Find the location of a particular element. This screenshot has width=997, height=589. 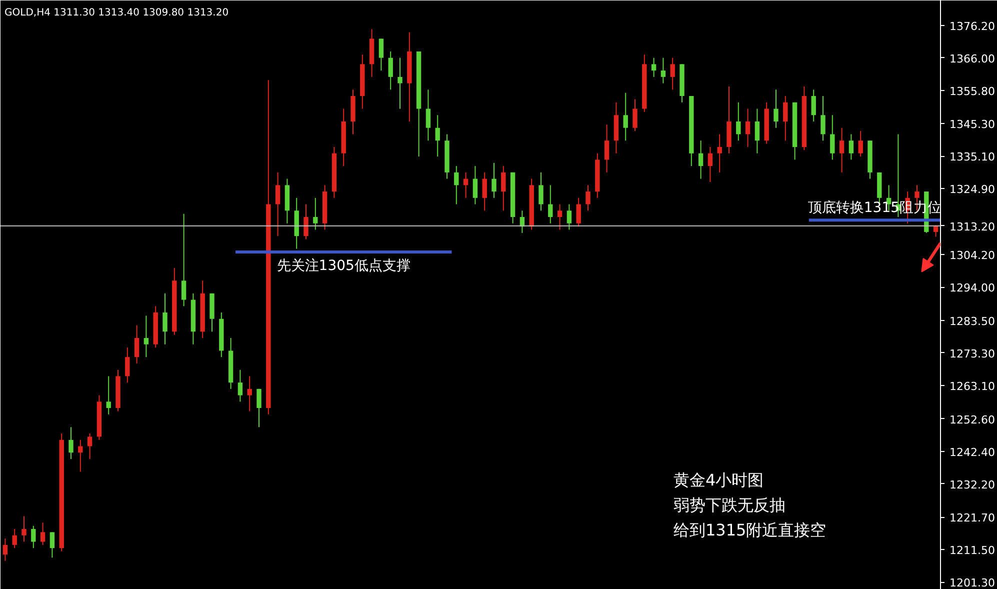

y-tick-label: 1376.20 is located at coordinates (972, 26).